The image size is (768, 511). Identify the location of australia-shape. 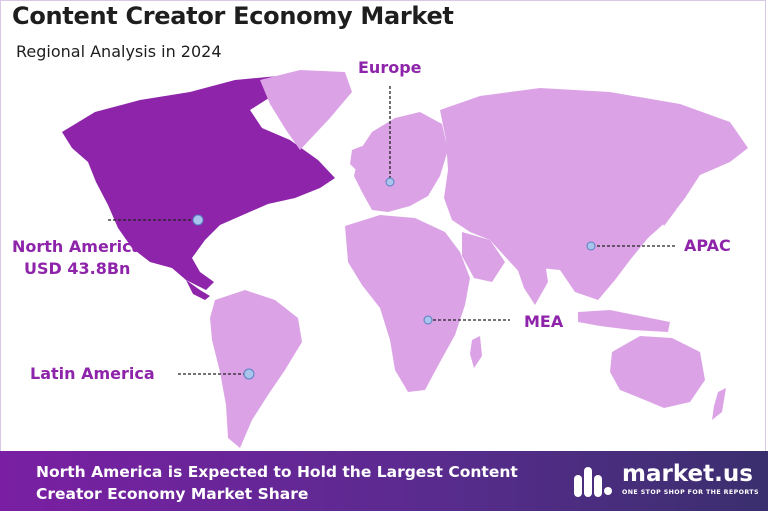
(657, 372).